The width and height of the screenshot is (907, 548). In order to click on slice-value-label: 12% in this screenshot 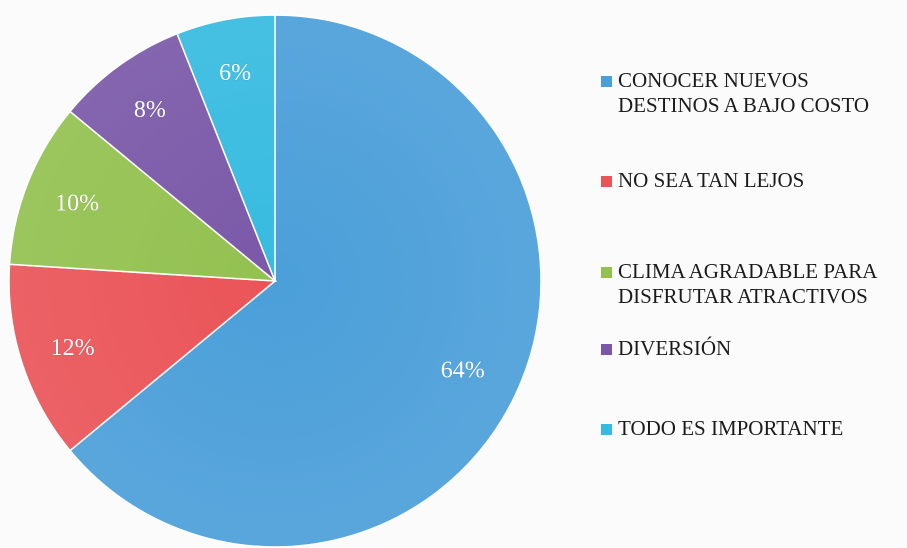, I will do `click(73, 348)`.